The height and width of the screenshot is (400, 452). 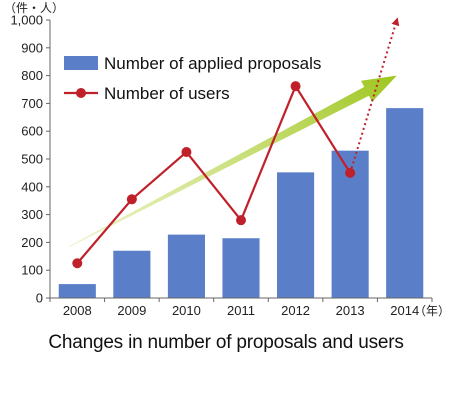 I want to click on legend-swatch-proposals, so click(x=81, y=63).